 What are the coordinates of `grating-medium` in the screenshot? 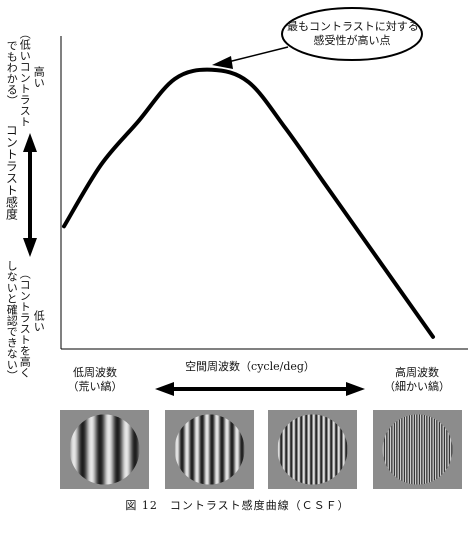 It's located at (312, 449).